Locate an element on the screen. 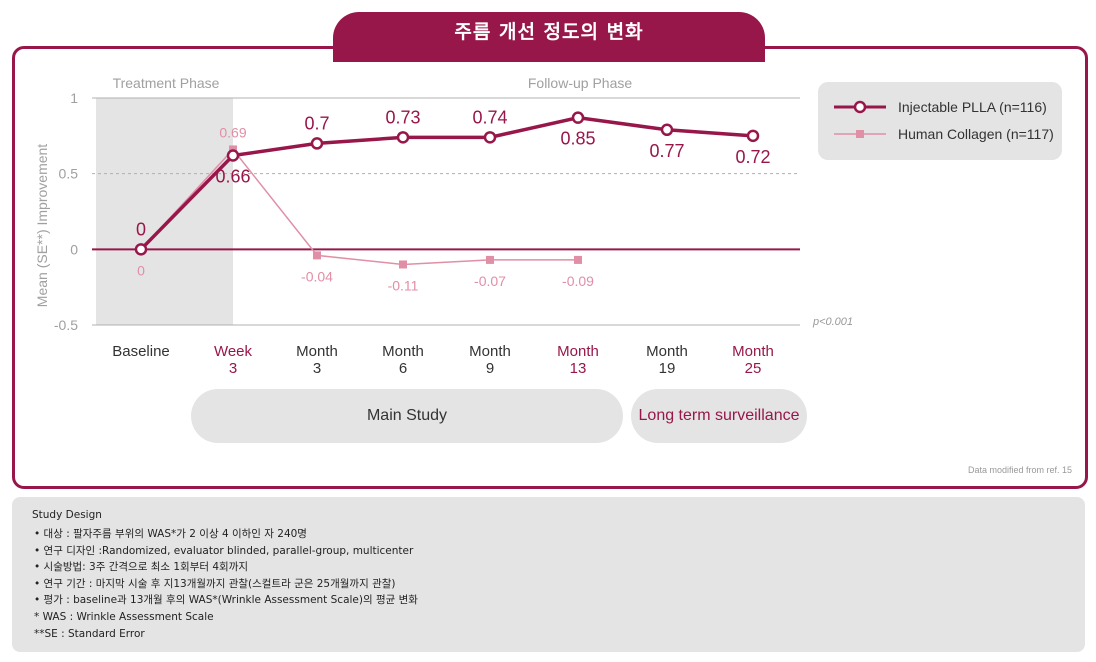 This screenshot has height=662, width=1096. follow-up-phase-label: Follow-up Phase is located at coordinates (580, 83).